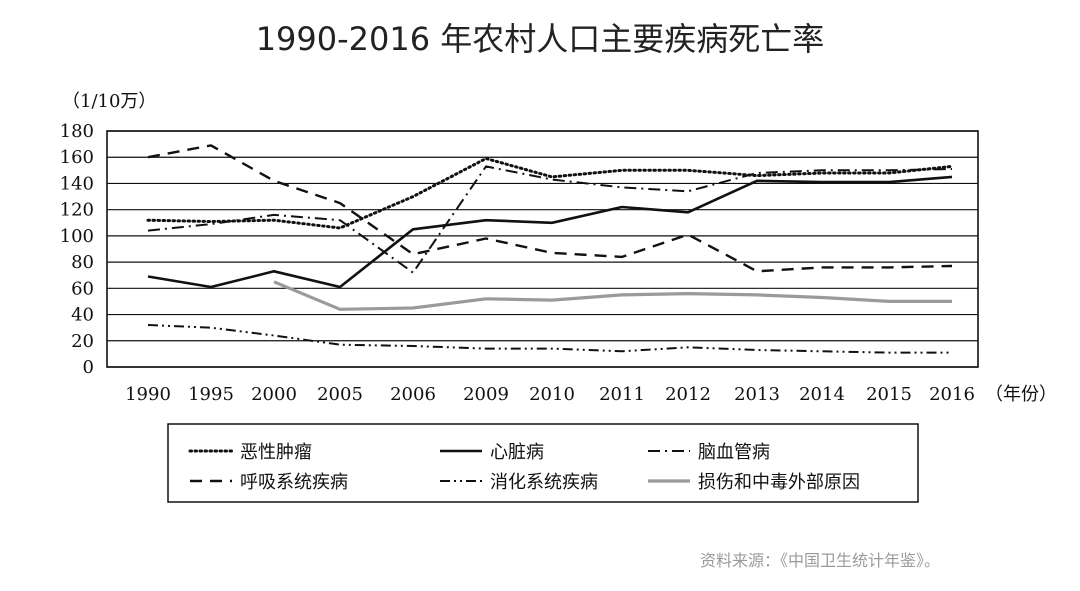 This screenshot has height=591, width=1080. What do you see at coordinates (822, 394) in the screenshot?
I see `x-tick-label: 2014` at bounding box center [822, 394].